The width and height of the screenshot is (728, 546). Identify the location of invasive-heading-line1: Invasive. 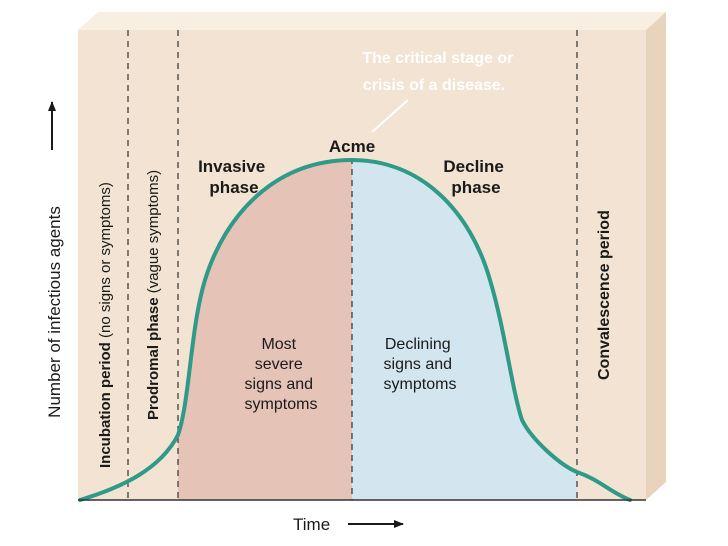
(231, 166).